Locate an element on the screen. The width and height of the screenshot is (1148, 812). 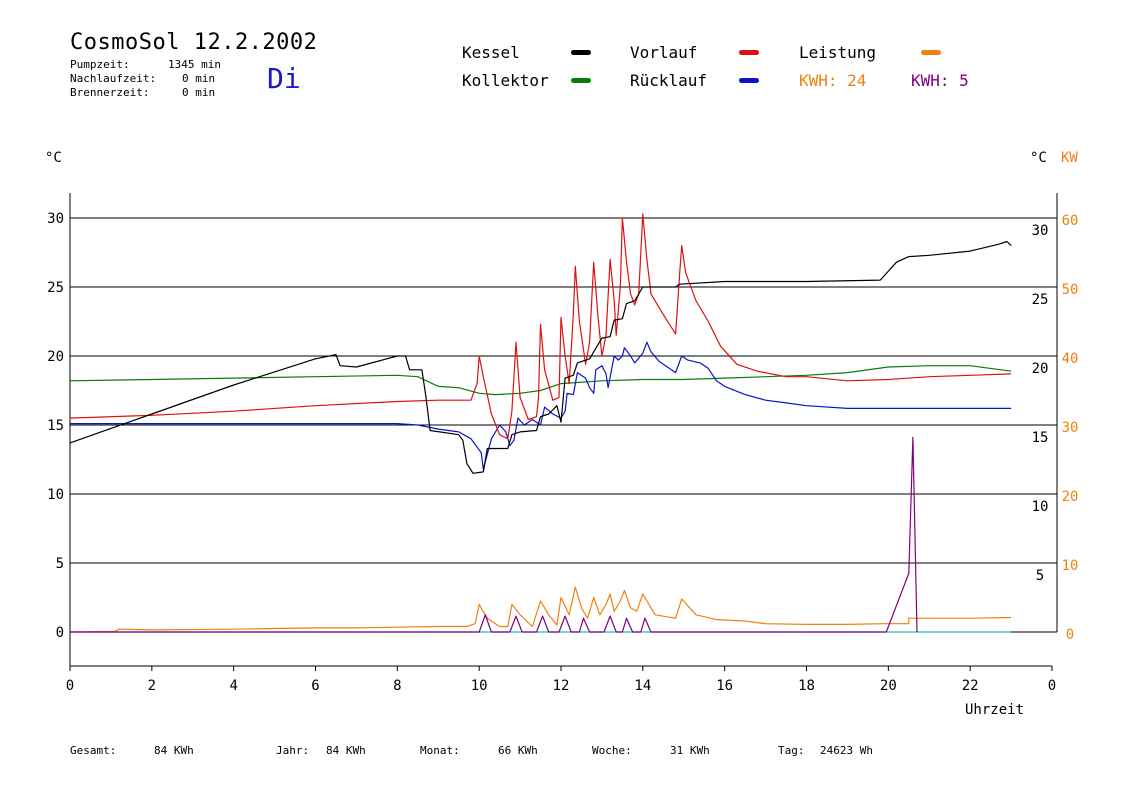
legend-vorlauf: Vorlauf is located at coordinates (664, 52).